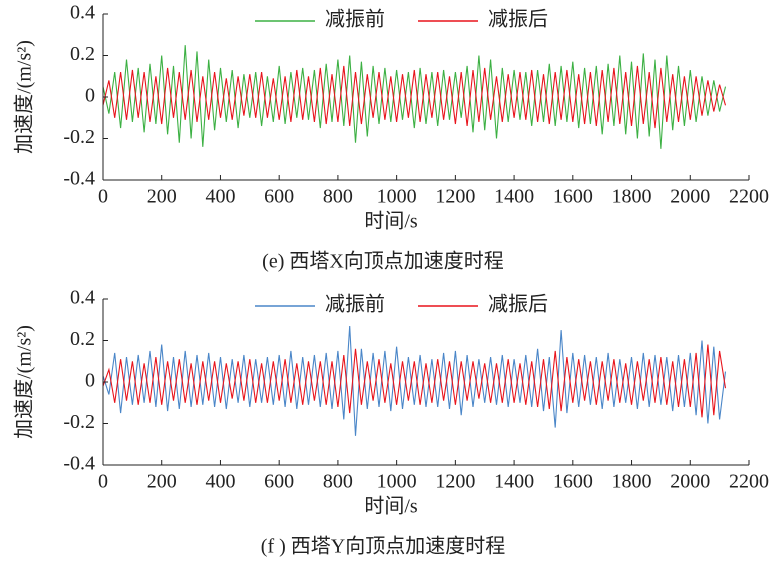 The width and height of the screenshot is (775, 571). Describe the element at coordinates (383, 261) in the screenshot. I see `caption: (e) 西塔X向顶点加速度时程` at that location.